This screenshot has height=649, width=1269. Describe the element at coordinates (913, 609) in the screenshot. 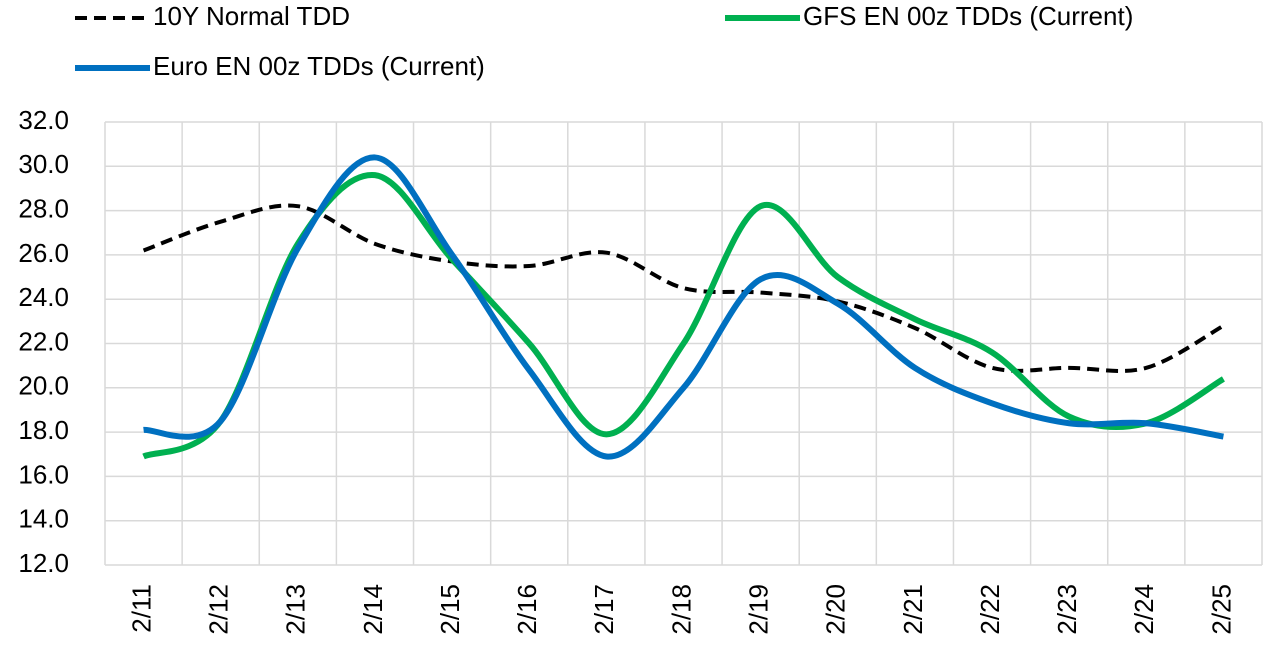

I see `x-tick-label: 2/21` at that location.